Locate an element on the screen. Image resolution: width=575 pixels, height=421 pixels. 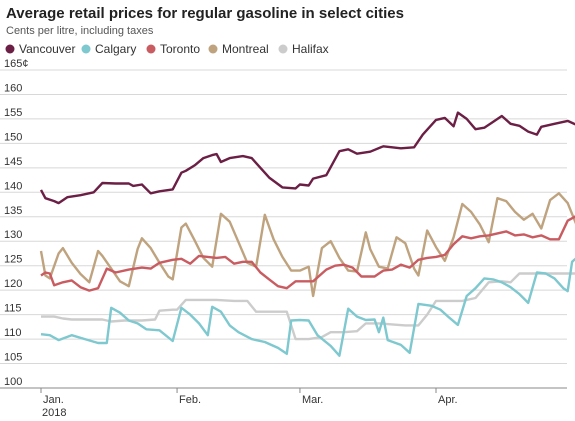
y-tick-label: 115 is located at coordinates (13, 309).